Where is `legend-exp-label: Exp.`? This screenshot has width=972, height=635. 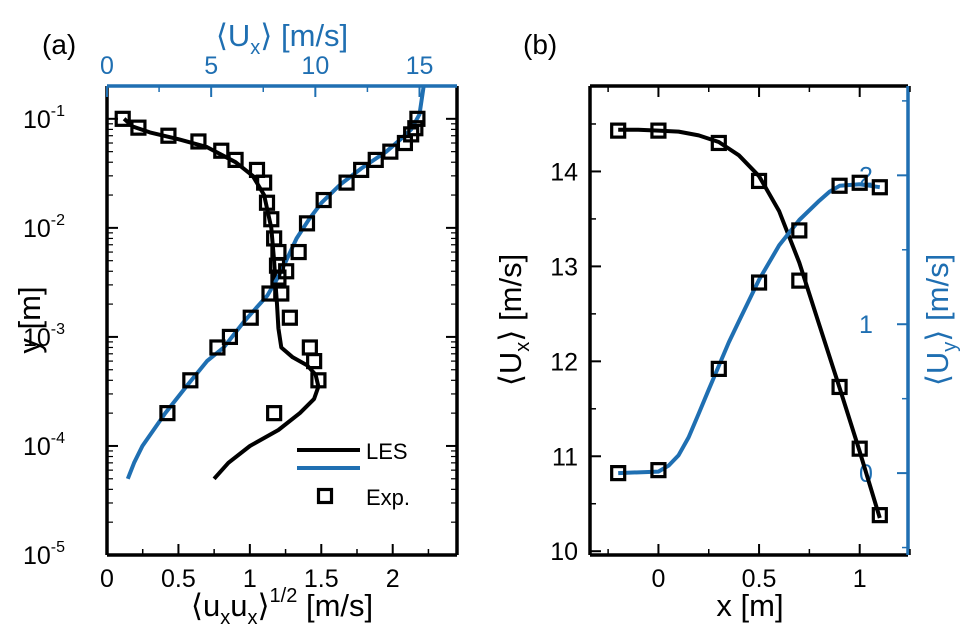 legend-exp-label: Exp. is located at coordinates (388, 497).